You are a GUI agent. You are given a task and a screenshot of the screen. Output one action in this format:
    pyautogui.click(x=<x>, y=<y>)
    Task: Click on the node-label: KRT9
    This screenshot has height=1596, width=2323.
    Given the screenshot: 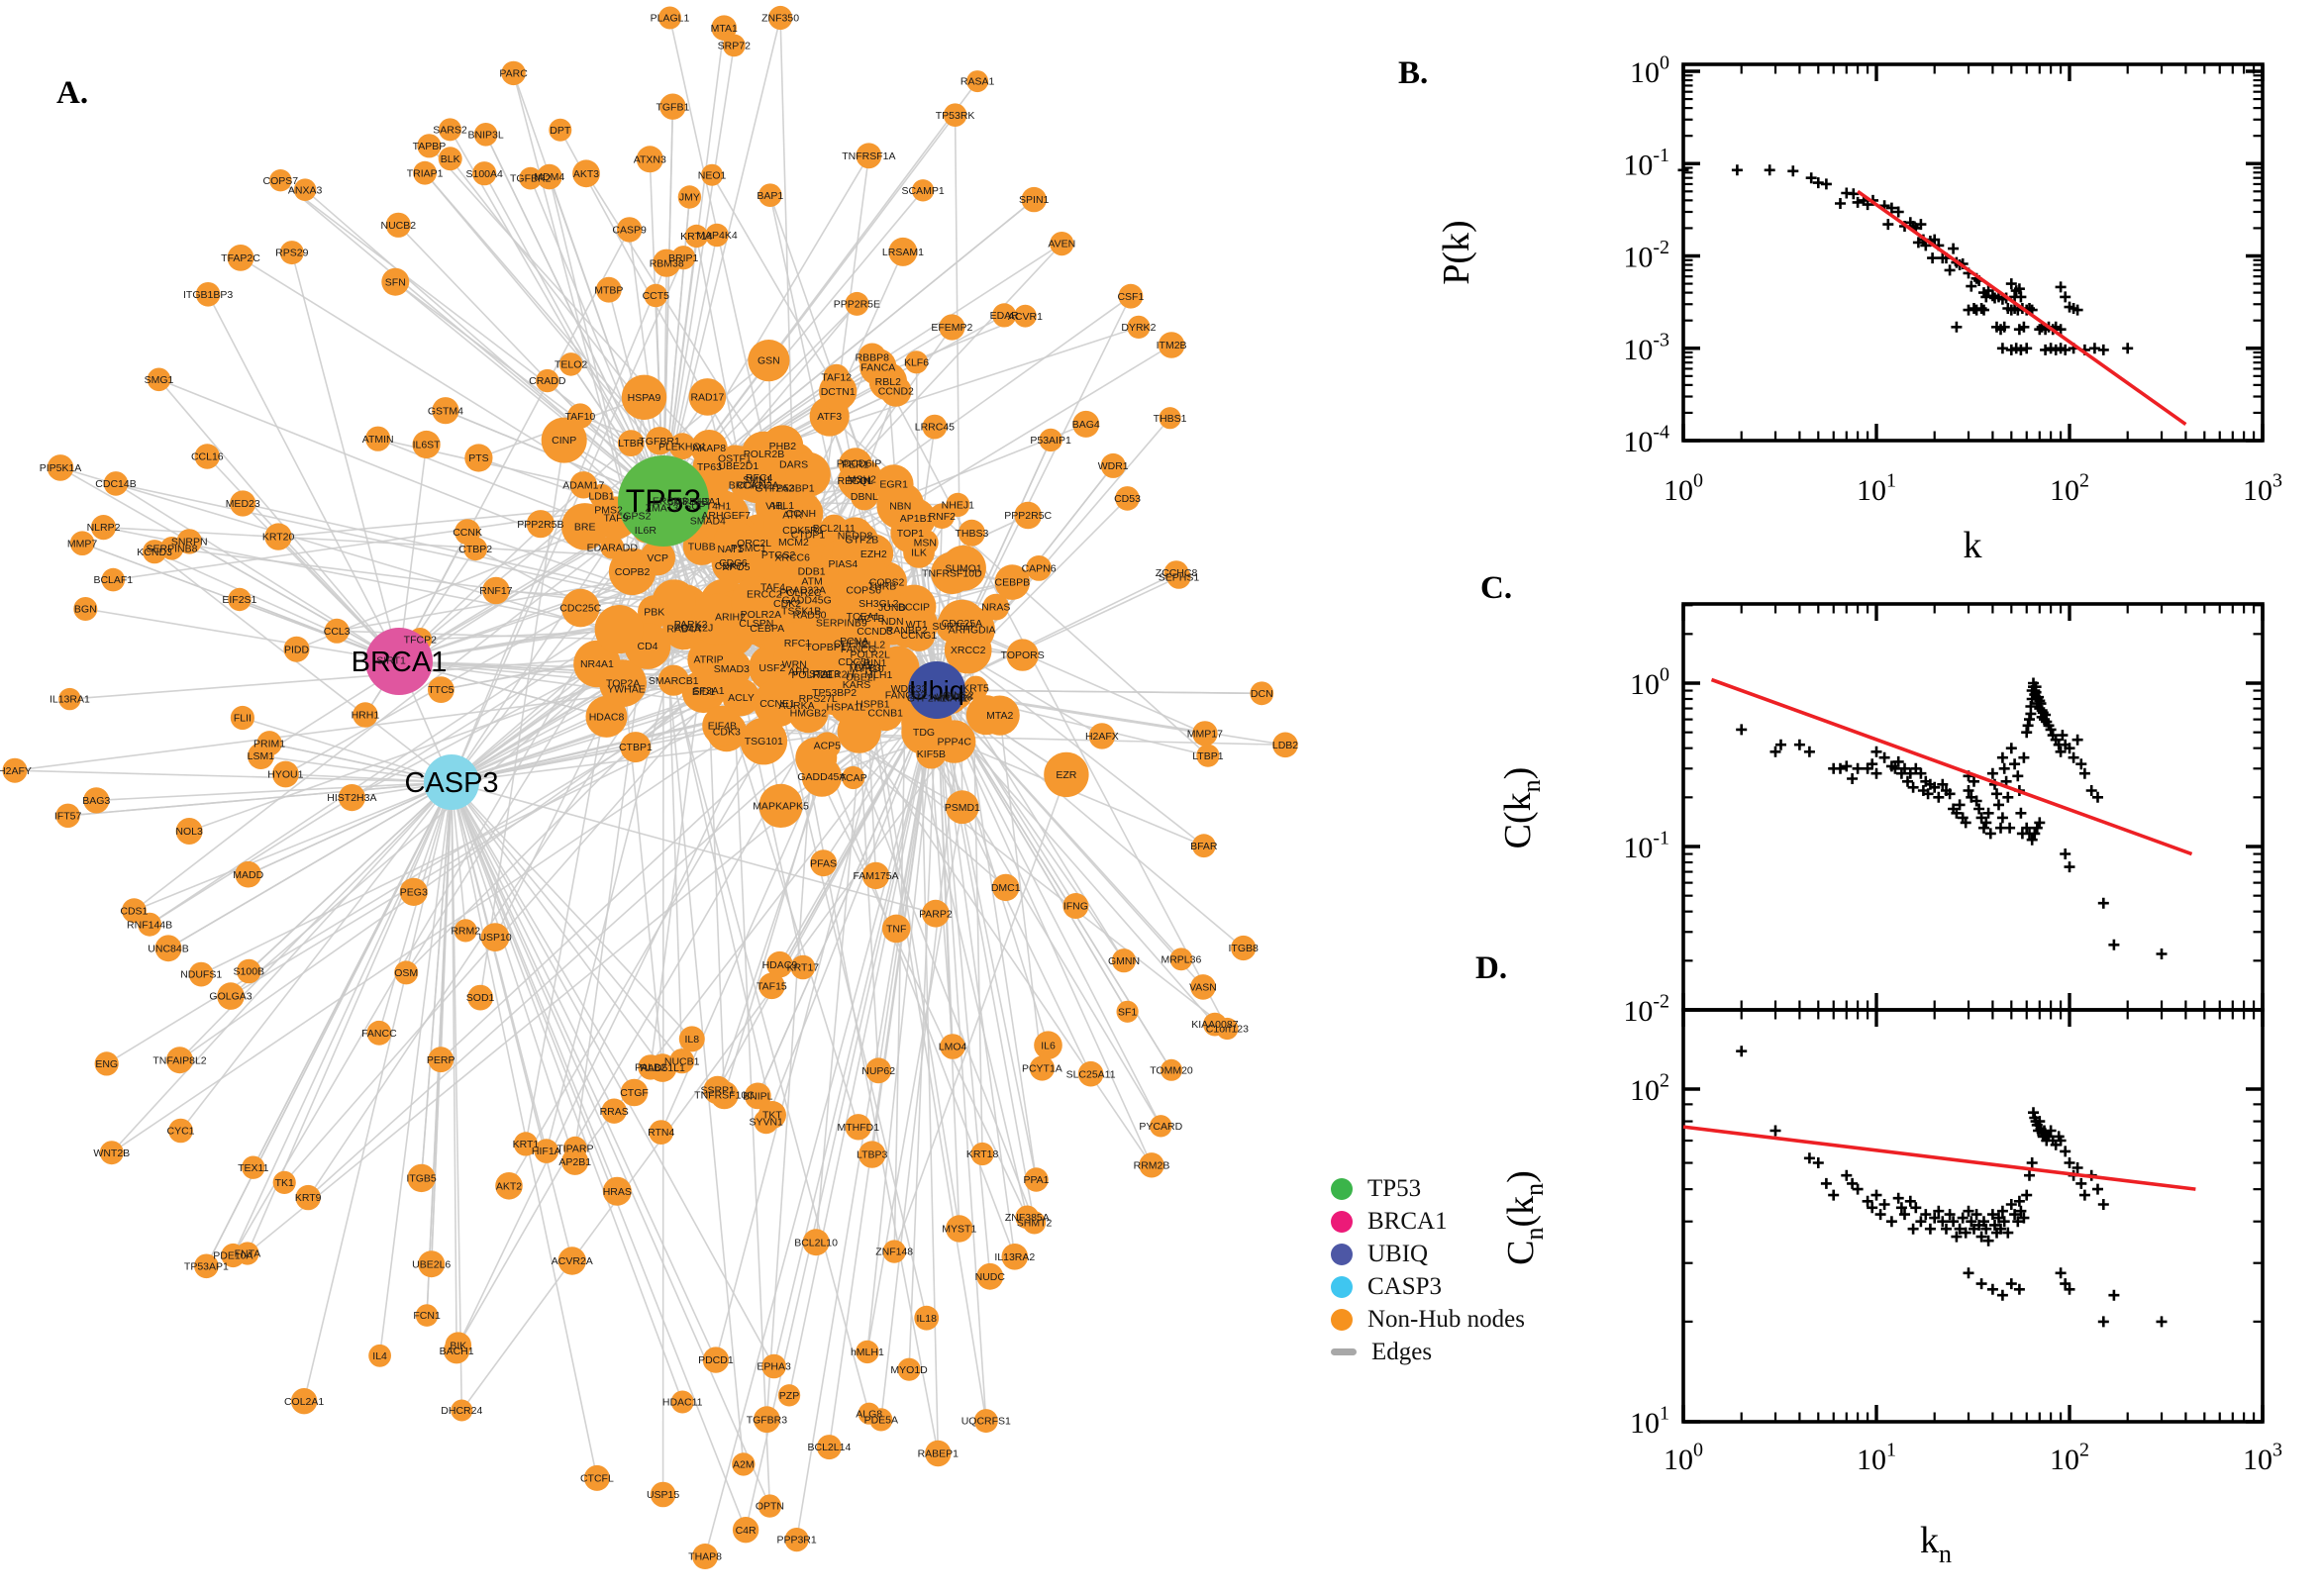 What is the action you would take?
    pyautogui.click(x=308, y=1198)
    